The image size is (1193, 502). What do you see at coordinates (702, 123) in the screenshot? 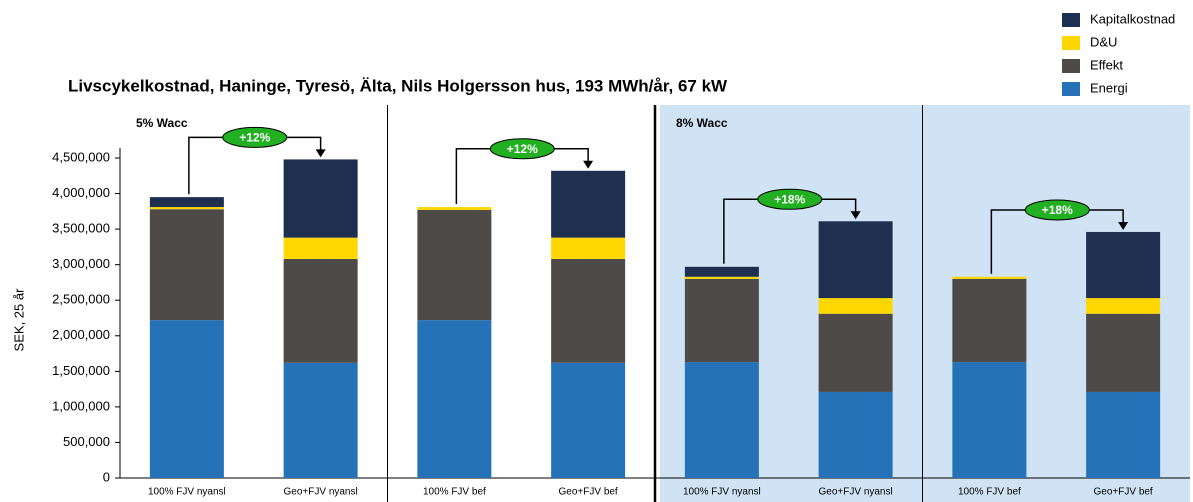
I see `panel-label: 8% Wacc` at bounding box center [702, 123].